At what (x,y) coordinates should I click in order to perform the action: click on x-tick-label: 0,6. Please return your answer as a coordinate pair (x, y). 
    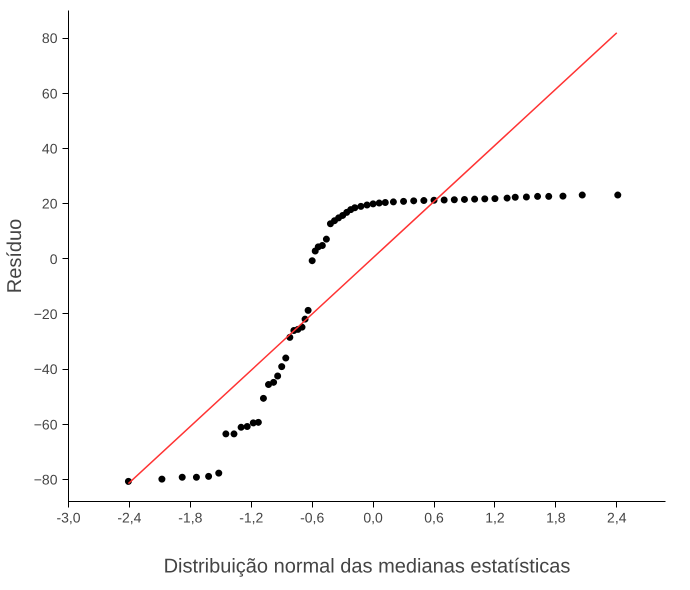
    Looking at the image, I should click on (434, 518).